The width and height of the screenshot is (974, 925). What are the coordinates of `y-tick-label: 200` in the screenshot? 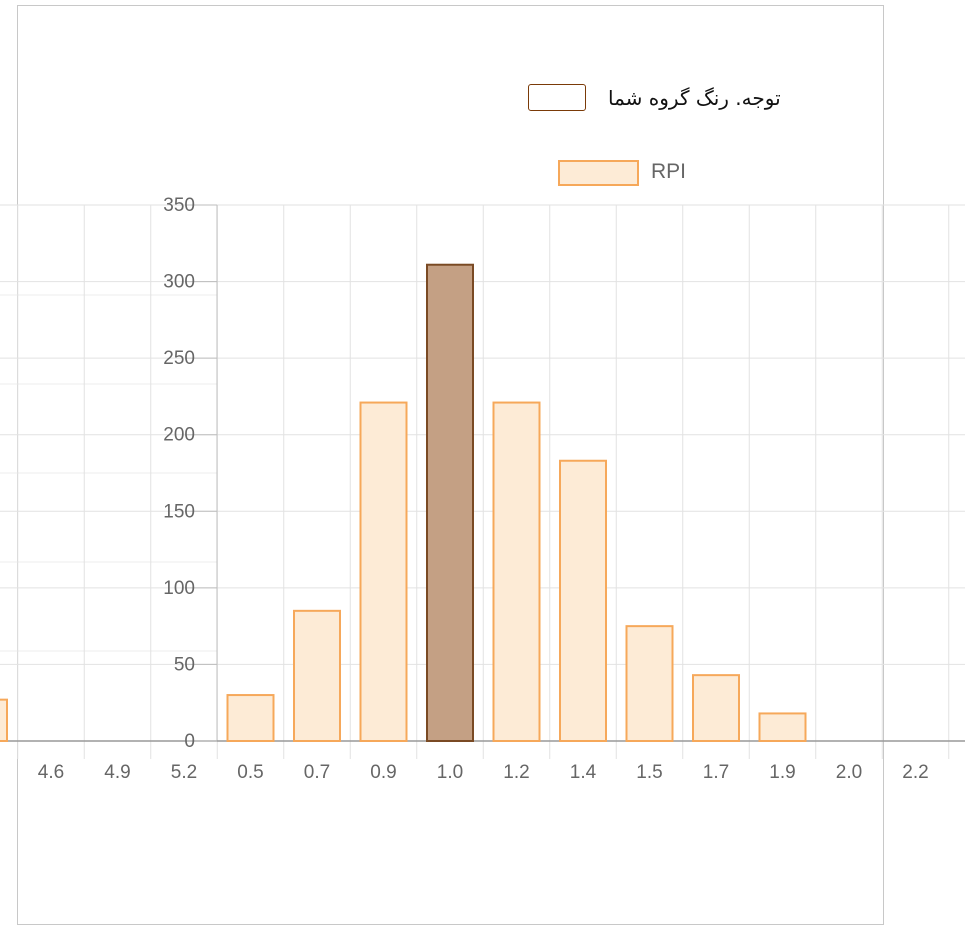 It's located at (179, 435).